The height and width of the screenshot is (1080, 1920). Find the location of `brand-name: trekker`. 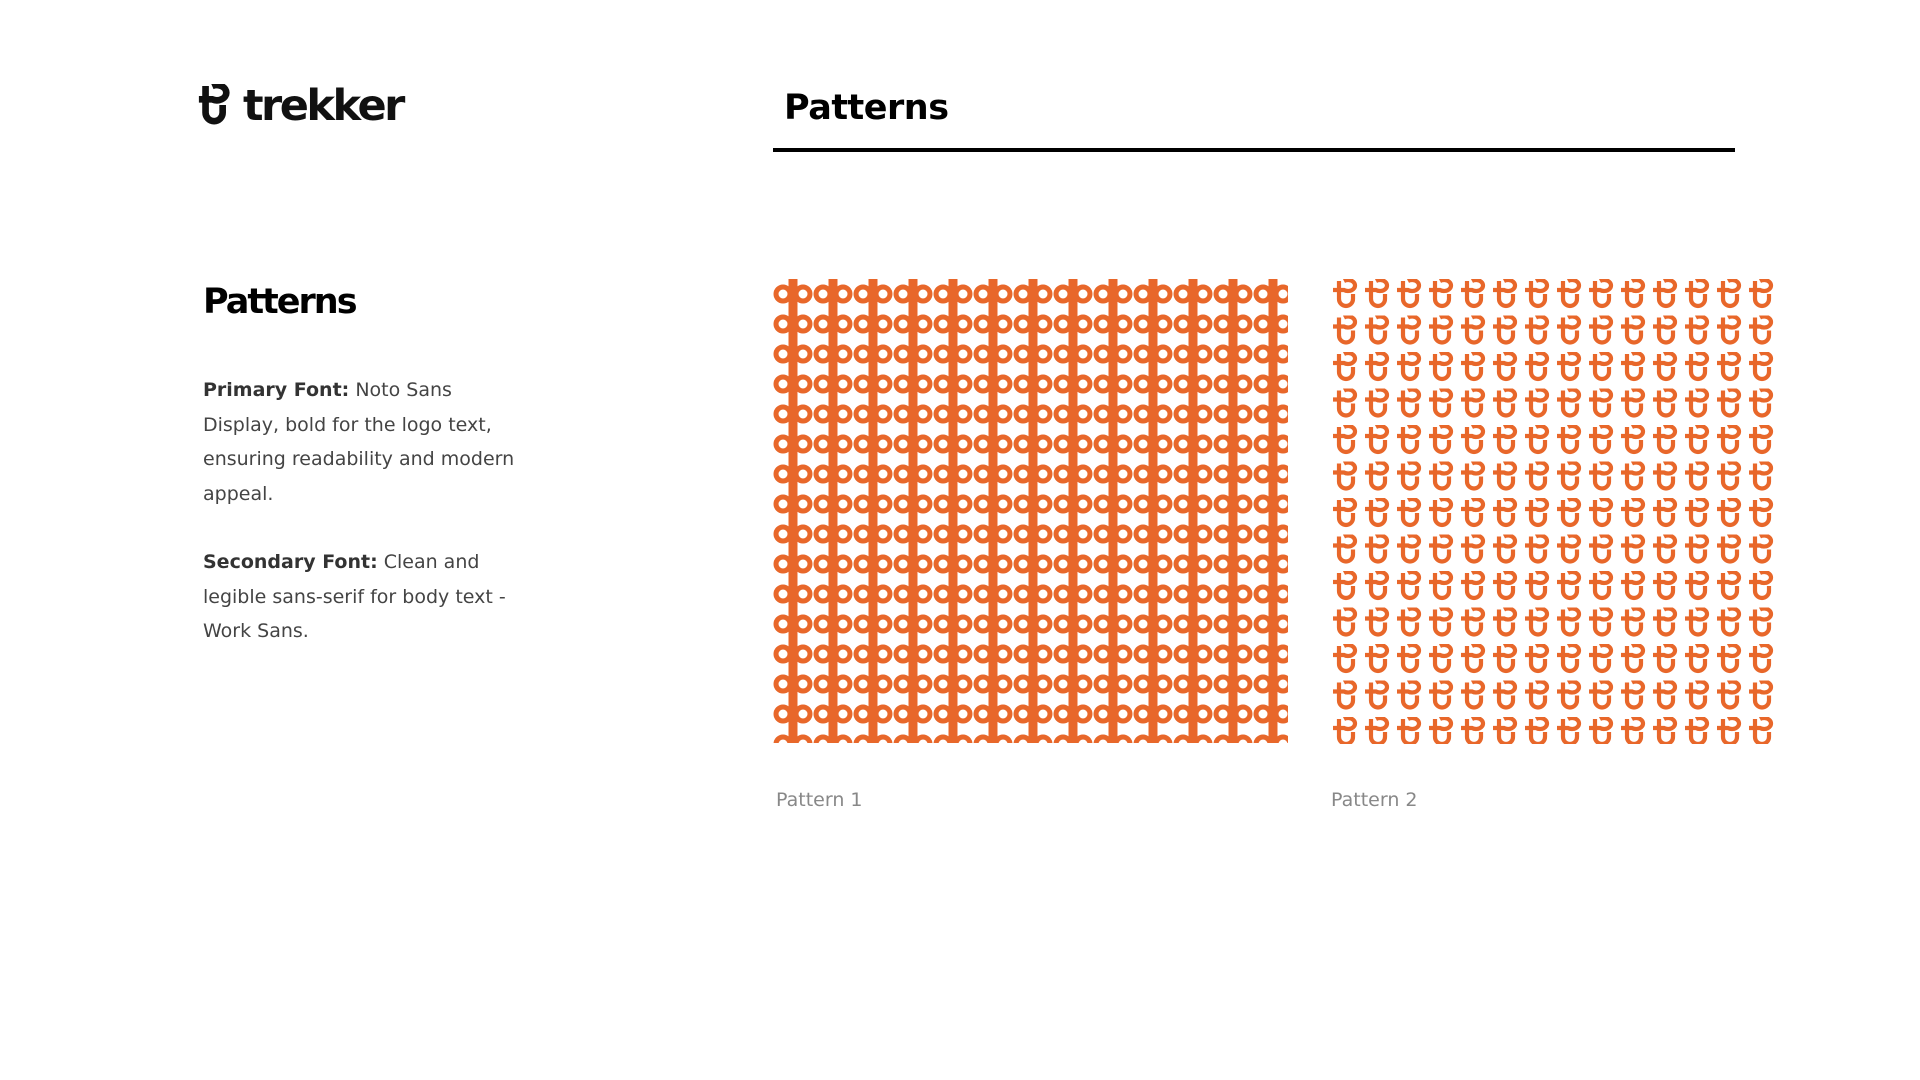

brand-name: trekker is located at coordinates (324, 105).